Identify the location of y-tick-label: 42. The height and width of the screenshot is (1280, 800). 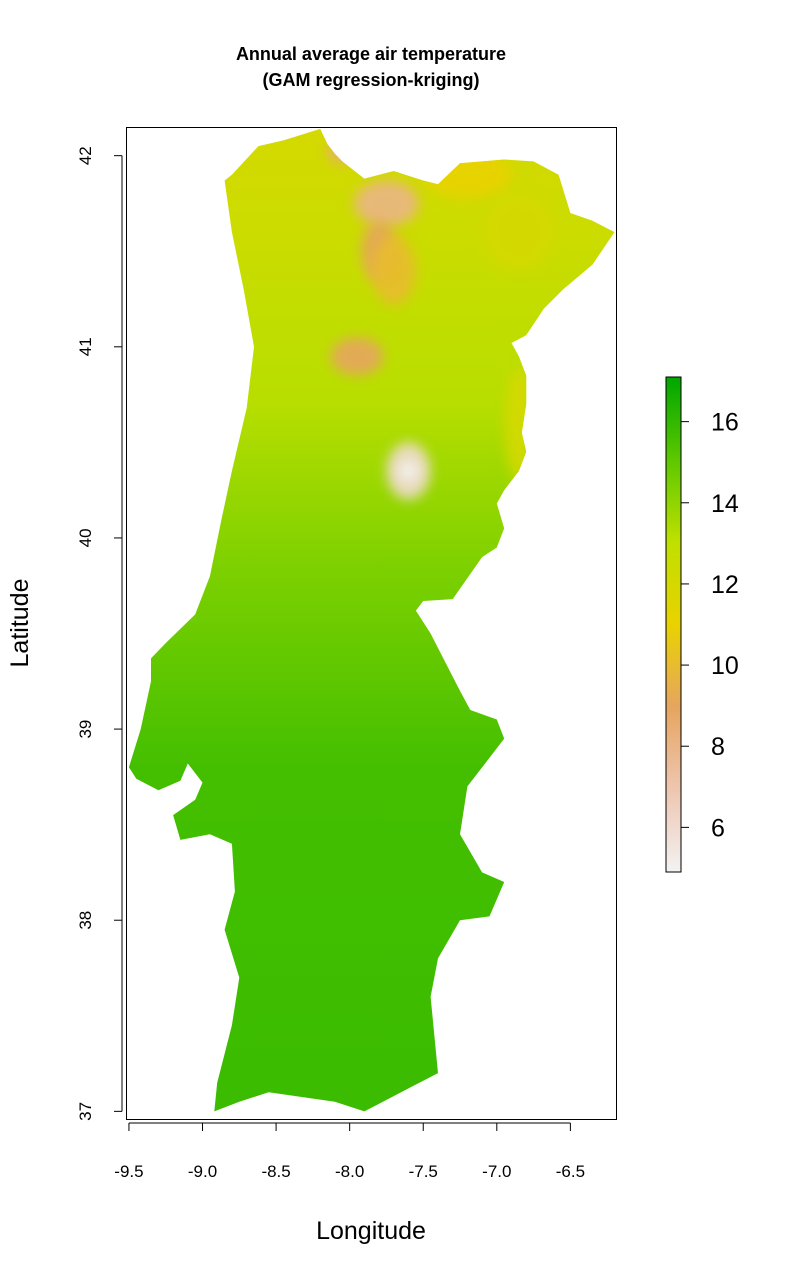
(85, 155).